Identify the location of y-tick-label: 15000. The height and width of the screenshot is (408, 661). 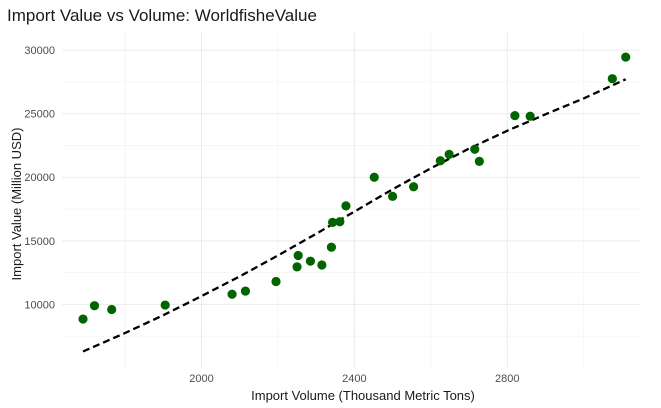
(39, 242).